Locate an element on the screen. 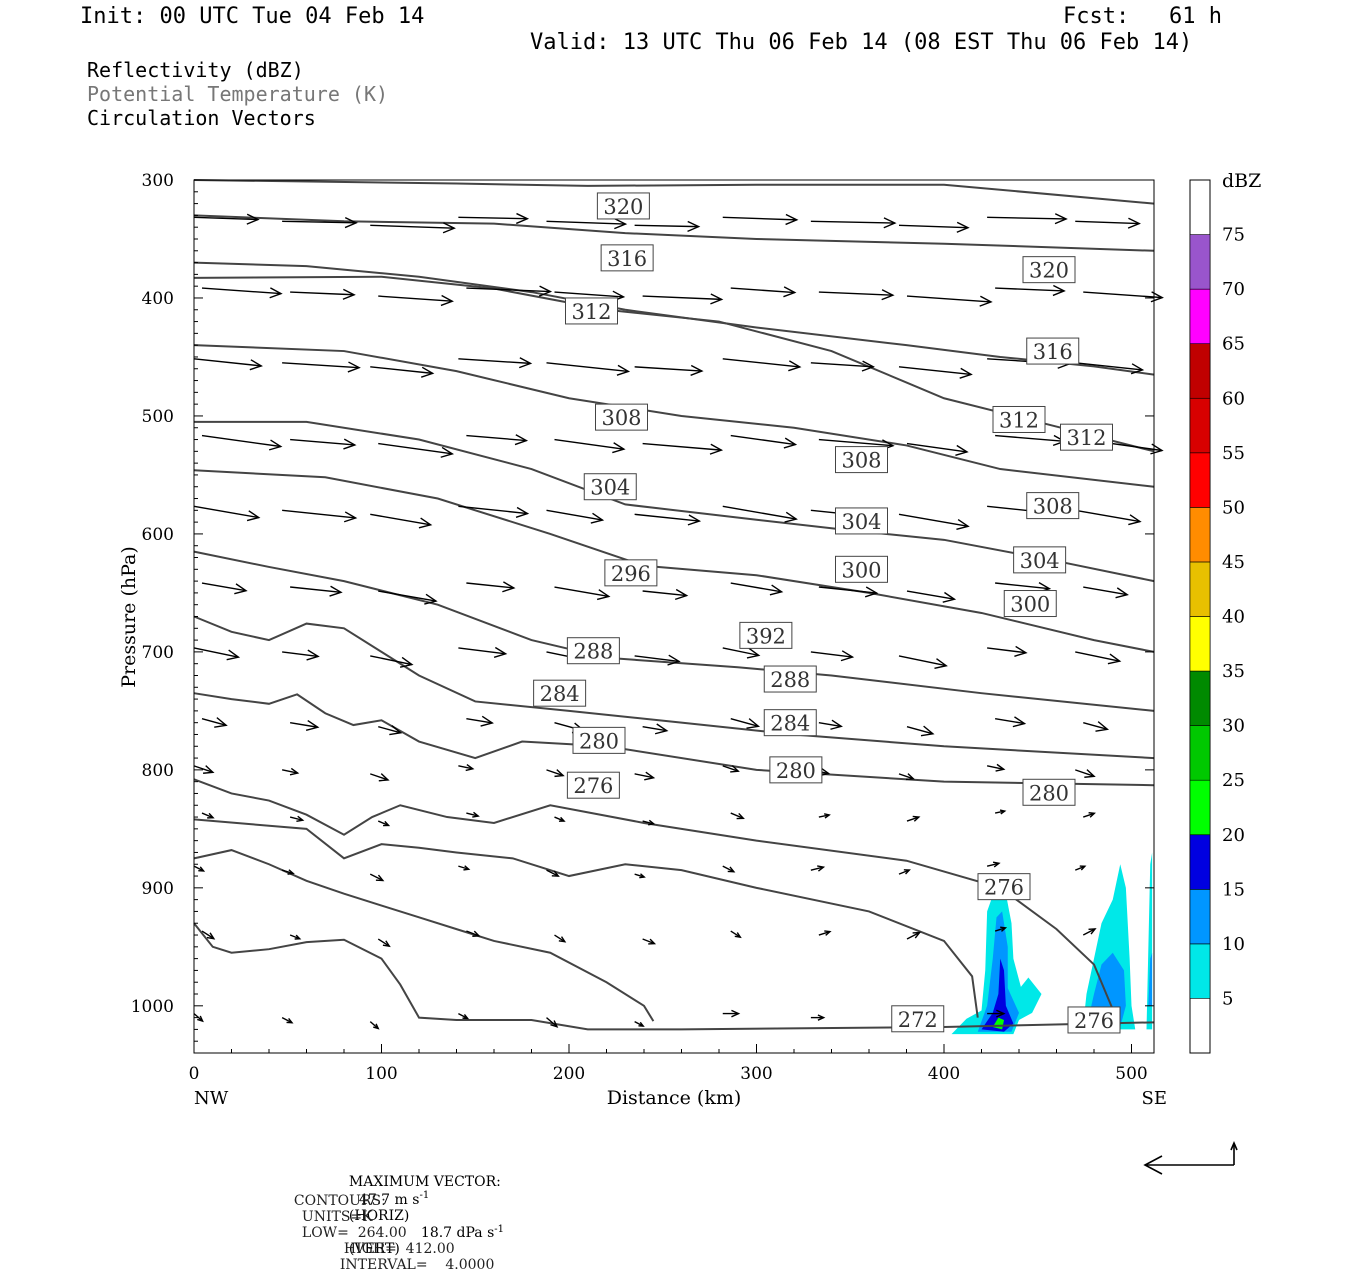  contours-units: UNITS=K is located at coordinates (337, 1217).